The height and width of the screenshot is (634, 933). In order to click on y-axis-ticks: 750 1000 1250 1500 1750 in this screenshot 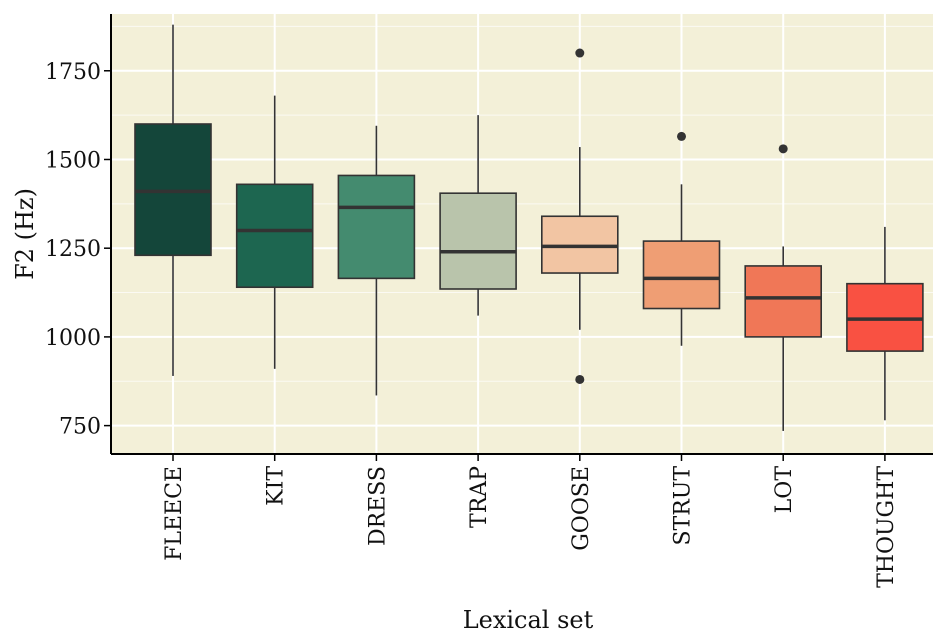, I will do `click(78, 250)`.